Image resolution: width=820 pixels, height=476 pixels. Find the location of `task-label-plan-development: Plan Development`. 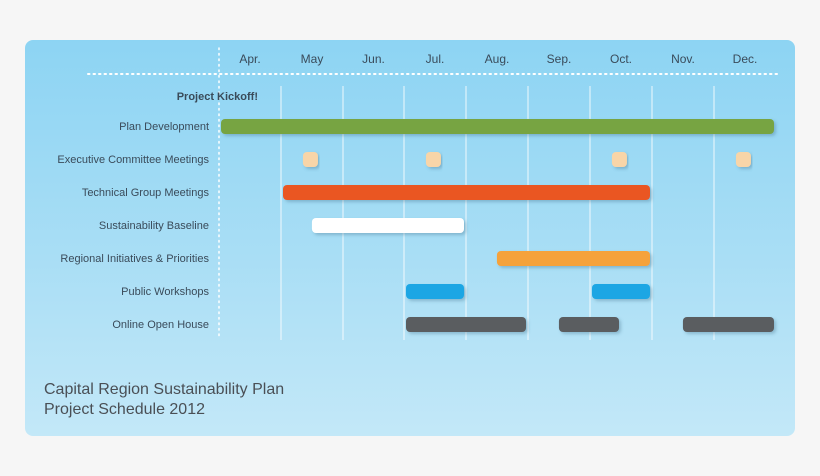

task-label-plan-development: Plan Development is located at coordinates (164, 127).